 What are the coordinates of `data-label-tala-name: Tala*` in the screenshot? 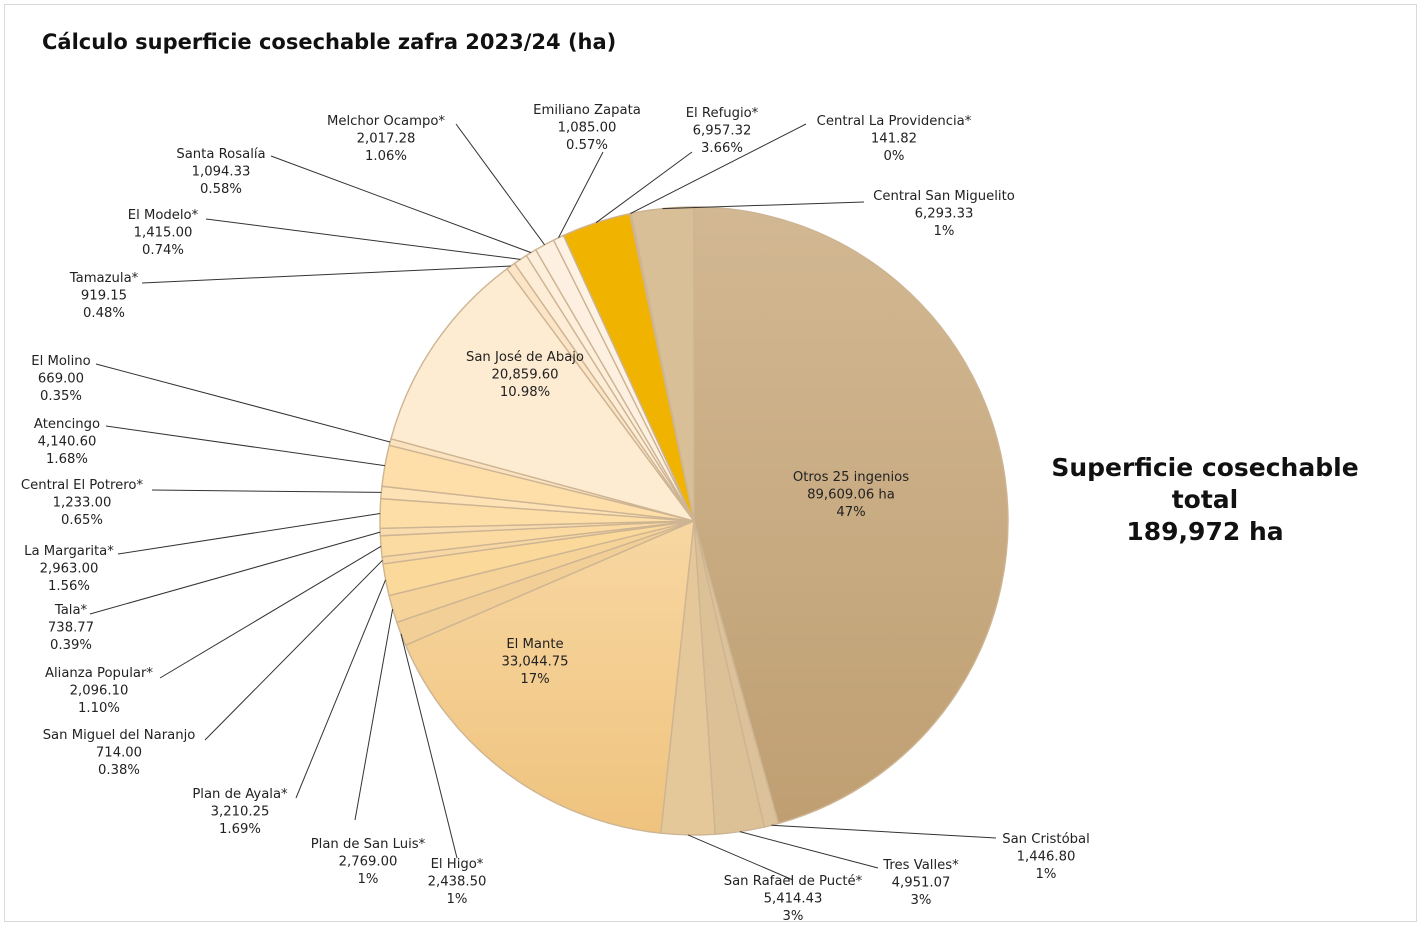 It's located at (71, 610).